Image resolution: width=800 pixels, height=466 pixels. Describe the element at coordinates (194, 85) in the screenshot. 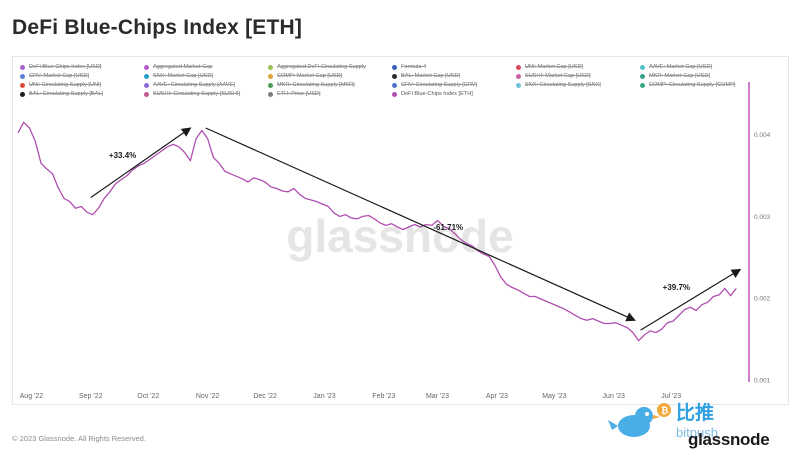

I see `legend-label: AAVE: Circulating Supply [AAVE]` at that location.